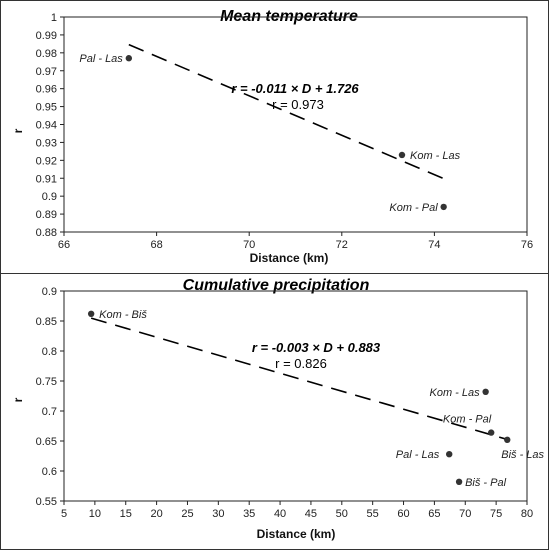 This screenshot has width=549, height=550. I want to click on x-tick-label: 10, so click(95, 514).